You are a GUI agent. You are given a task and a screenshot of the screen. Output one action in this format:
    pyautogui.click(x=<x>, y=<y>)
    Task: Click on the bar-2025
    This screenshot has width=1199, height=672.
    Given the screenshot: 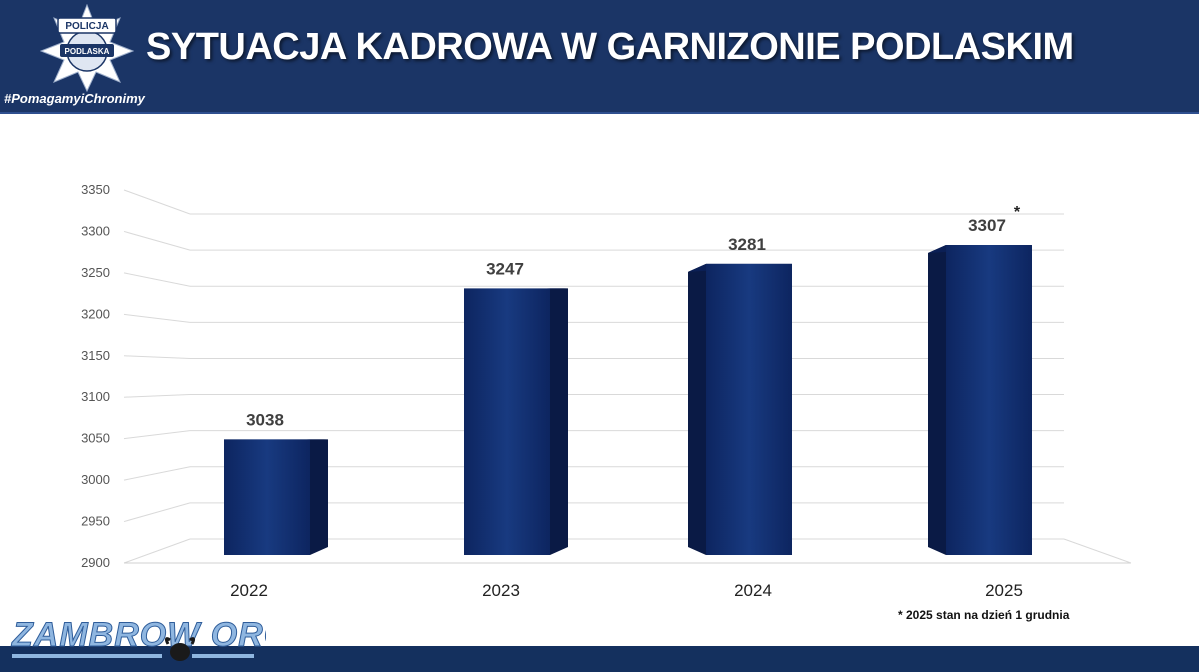 What is the action you would take?
    pyautogui.click(x=980, y=400)
    